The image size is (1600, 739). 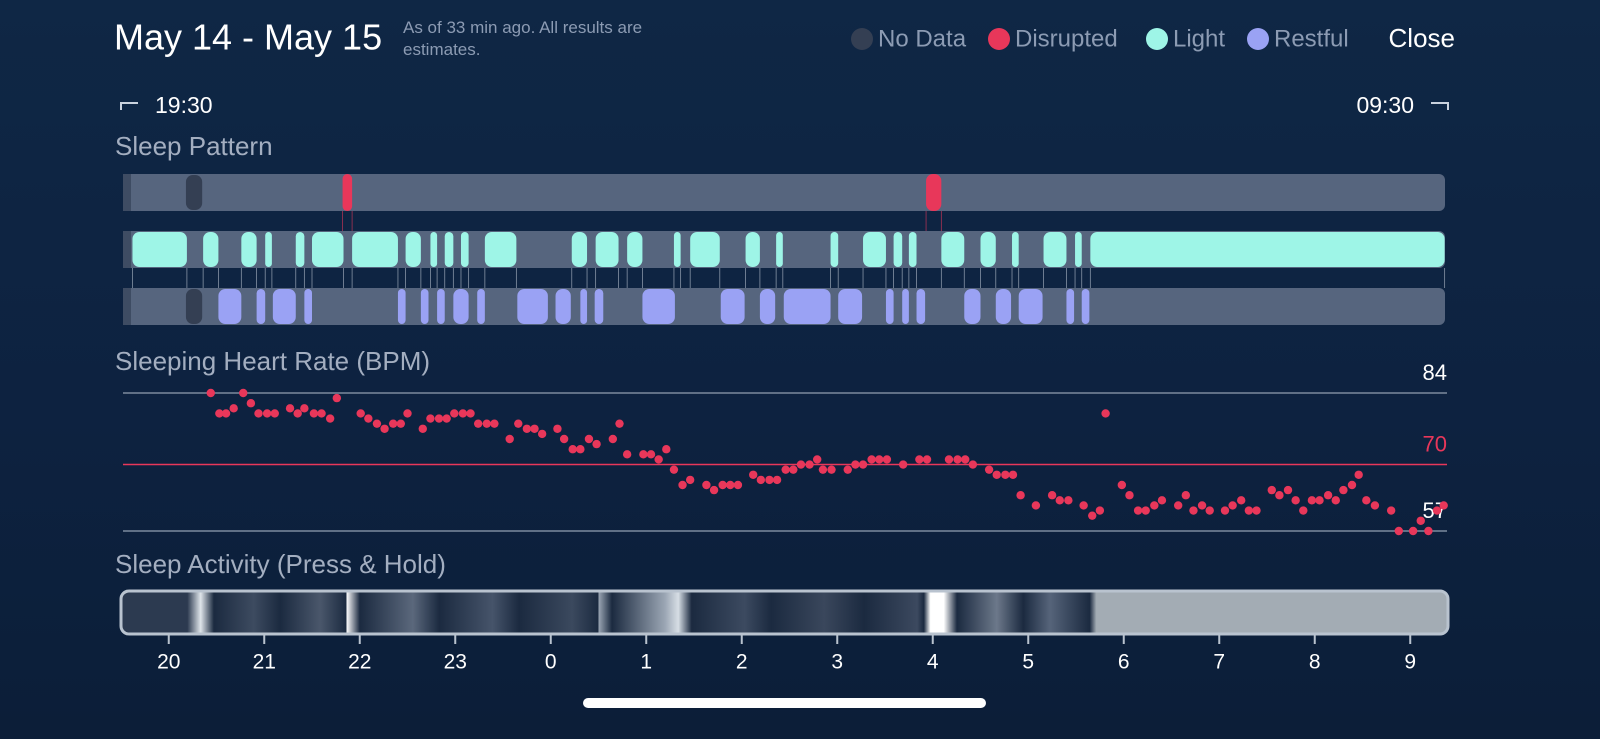 What do you see at coordinates (264, 662) in the screenshot?
I see `x-tick-label: 21` at bounding box center [264, 662].